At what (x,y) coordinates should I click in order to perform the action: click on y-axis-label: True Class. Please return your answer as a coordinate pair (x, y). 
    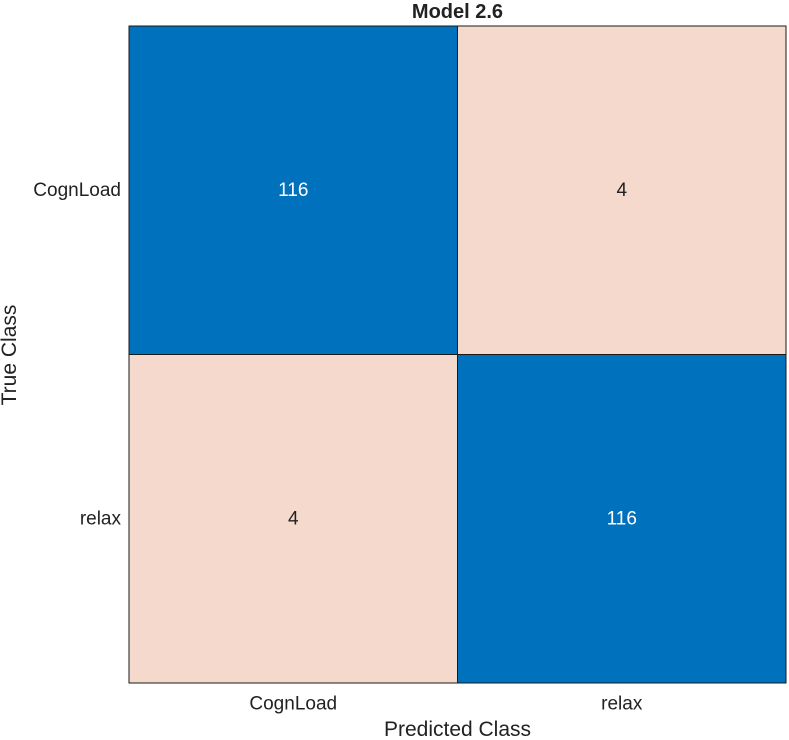
    Looking at the image, I should click on (10, 355).